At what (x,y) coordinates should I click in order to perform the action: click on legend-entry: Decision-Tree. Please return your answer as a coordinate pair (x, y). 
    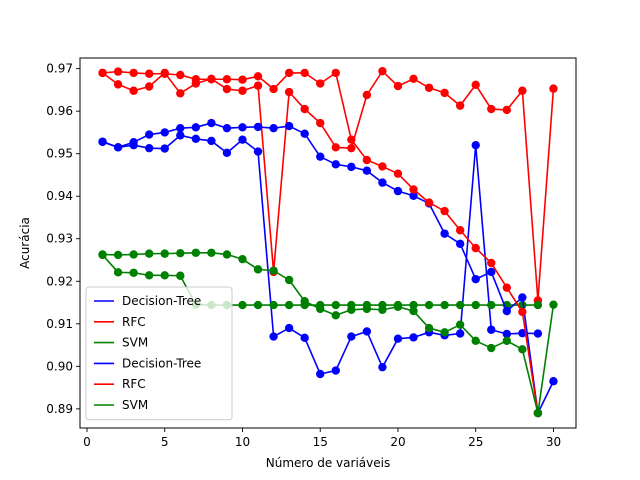
    Looking at the image, I should click on (147, 363).